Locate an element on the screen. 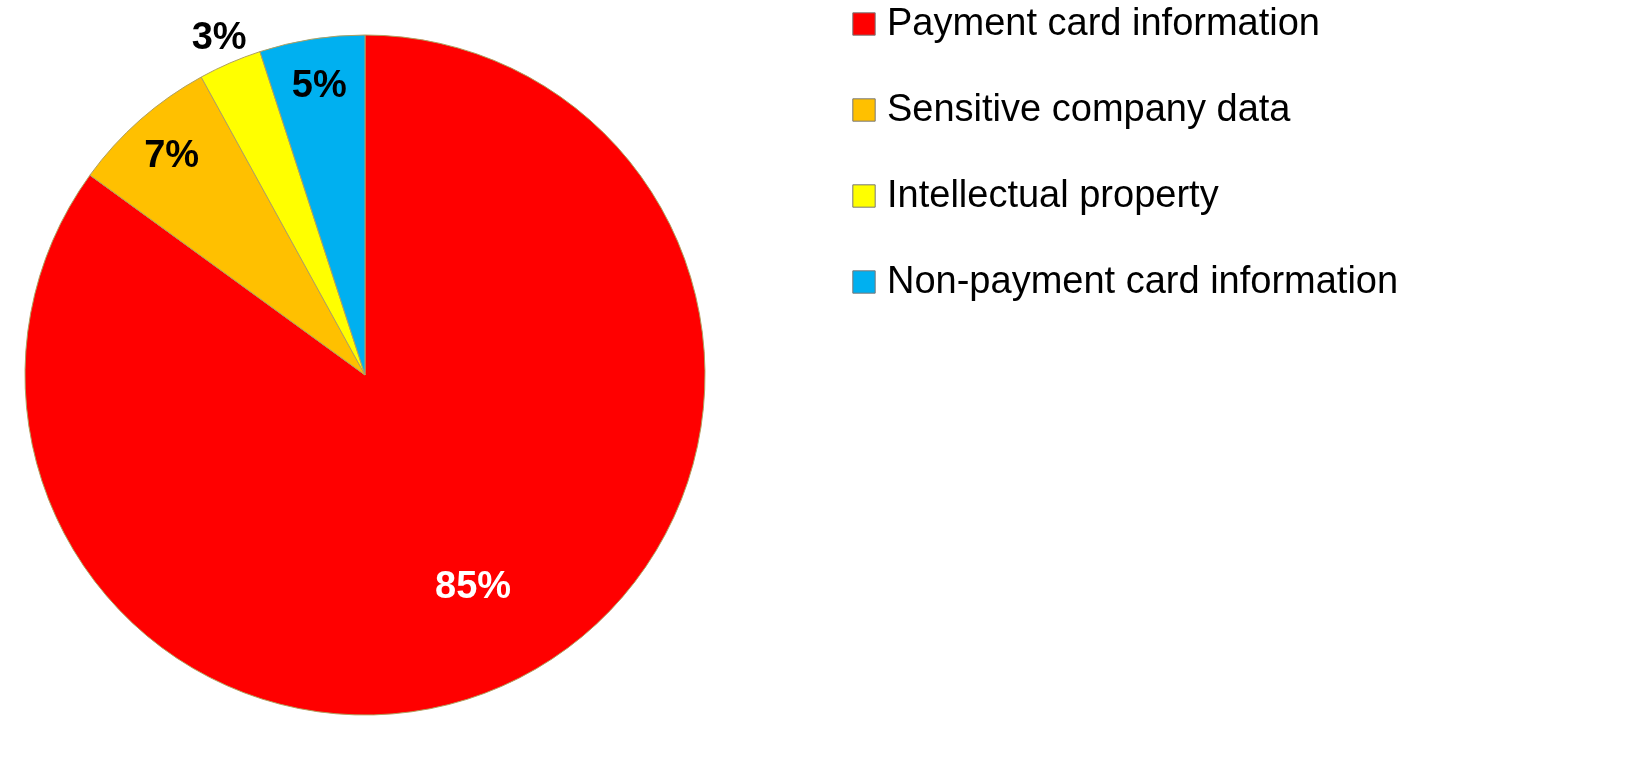  legend-label: Sensitive company data is located at coordinates (1089, 108).